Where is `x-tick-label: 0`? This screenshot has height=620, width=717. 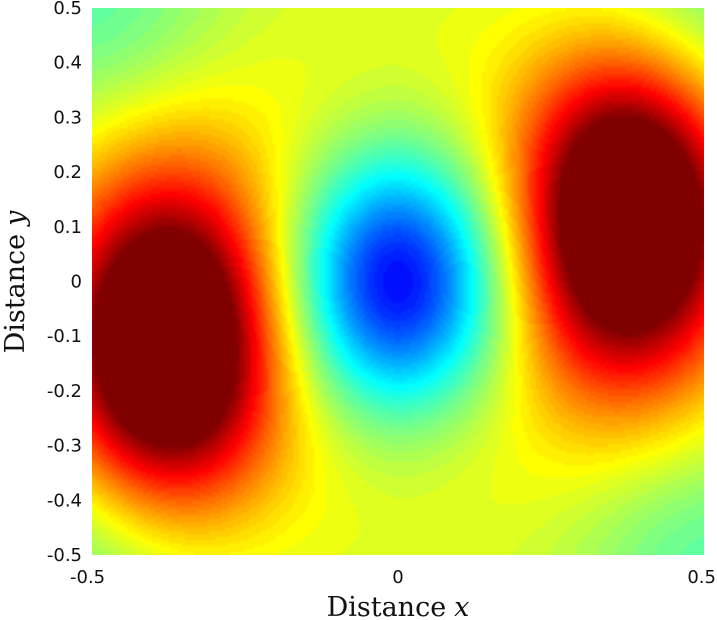 x-tick-label: 0 is located at coordinates (397, 577).